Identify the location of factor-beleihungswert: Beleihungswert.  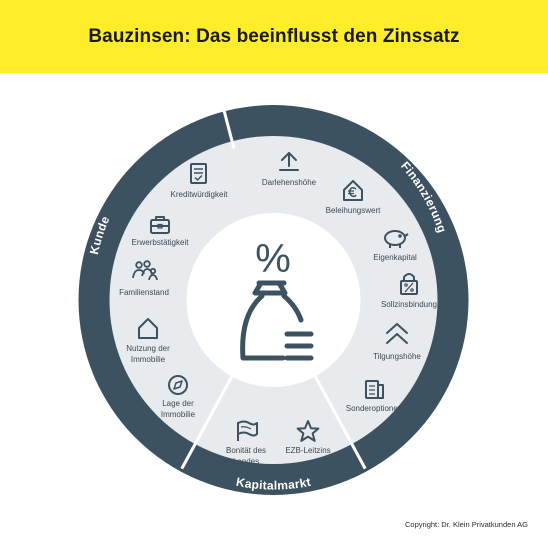
(353, 197).